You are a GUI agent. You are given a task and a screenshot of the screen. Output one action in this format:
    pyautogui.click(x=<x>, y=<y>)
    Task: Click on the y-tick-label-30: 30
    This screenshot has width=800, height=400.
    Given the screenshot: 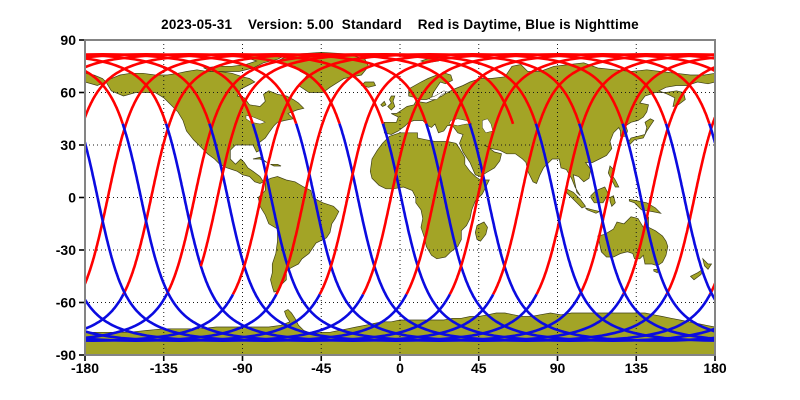 What is the action you would take?
    pyautogui.click(x=68, y=145)
    